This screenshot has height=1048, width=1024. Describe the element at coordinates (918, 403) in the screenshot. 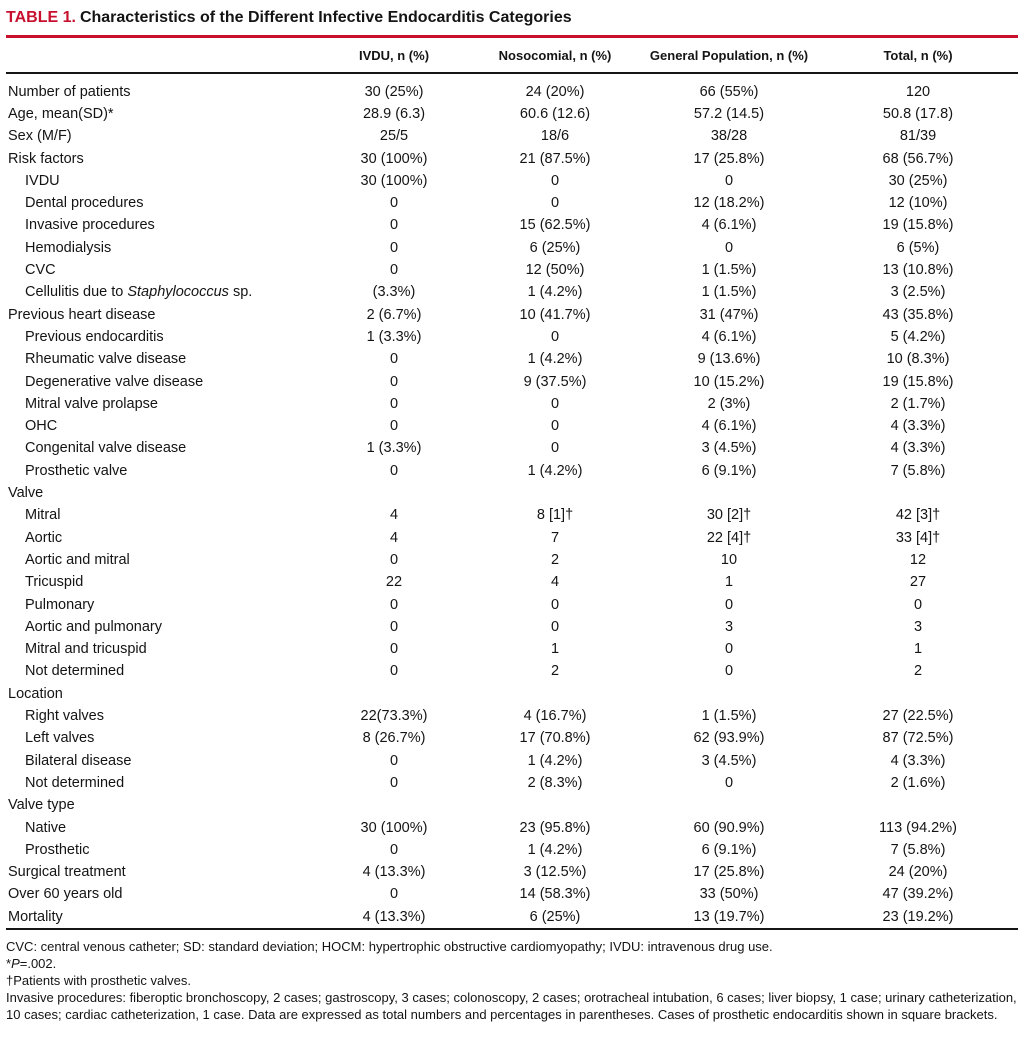

I see `table-cell: 2 (1.7%)` at that location.